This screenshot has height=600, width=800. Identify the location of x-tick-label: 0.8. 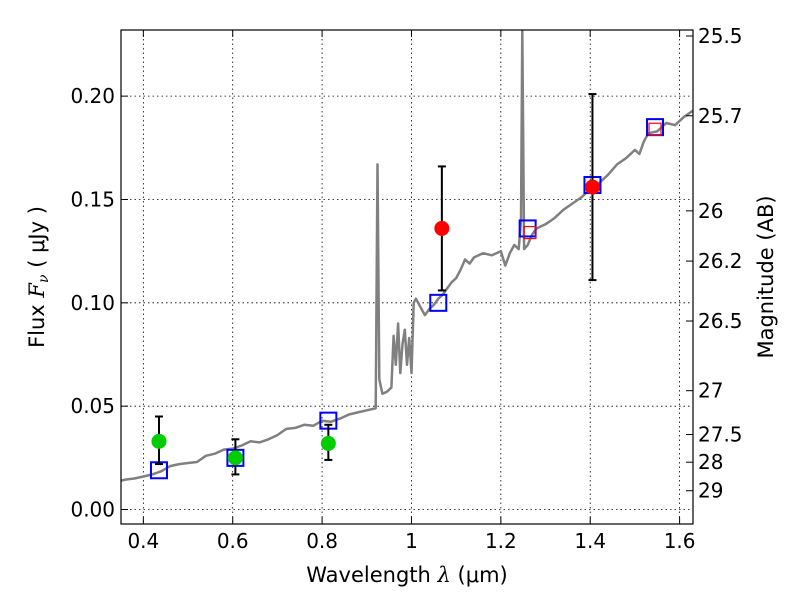
(322, 541).